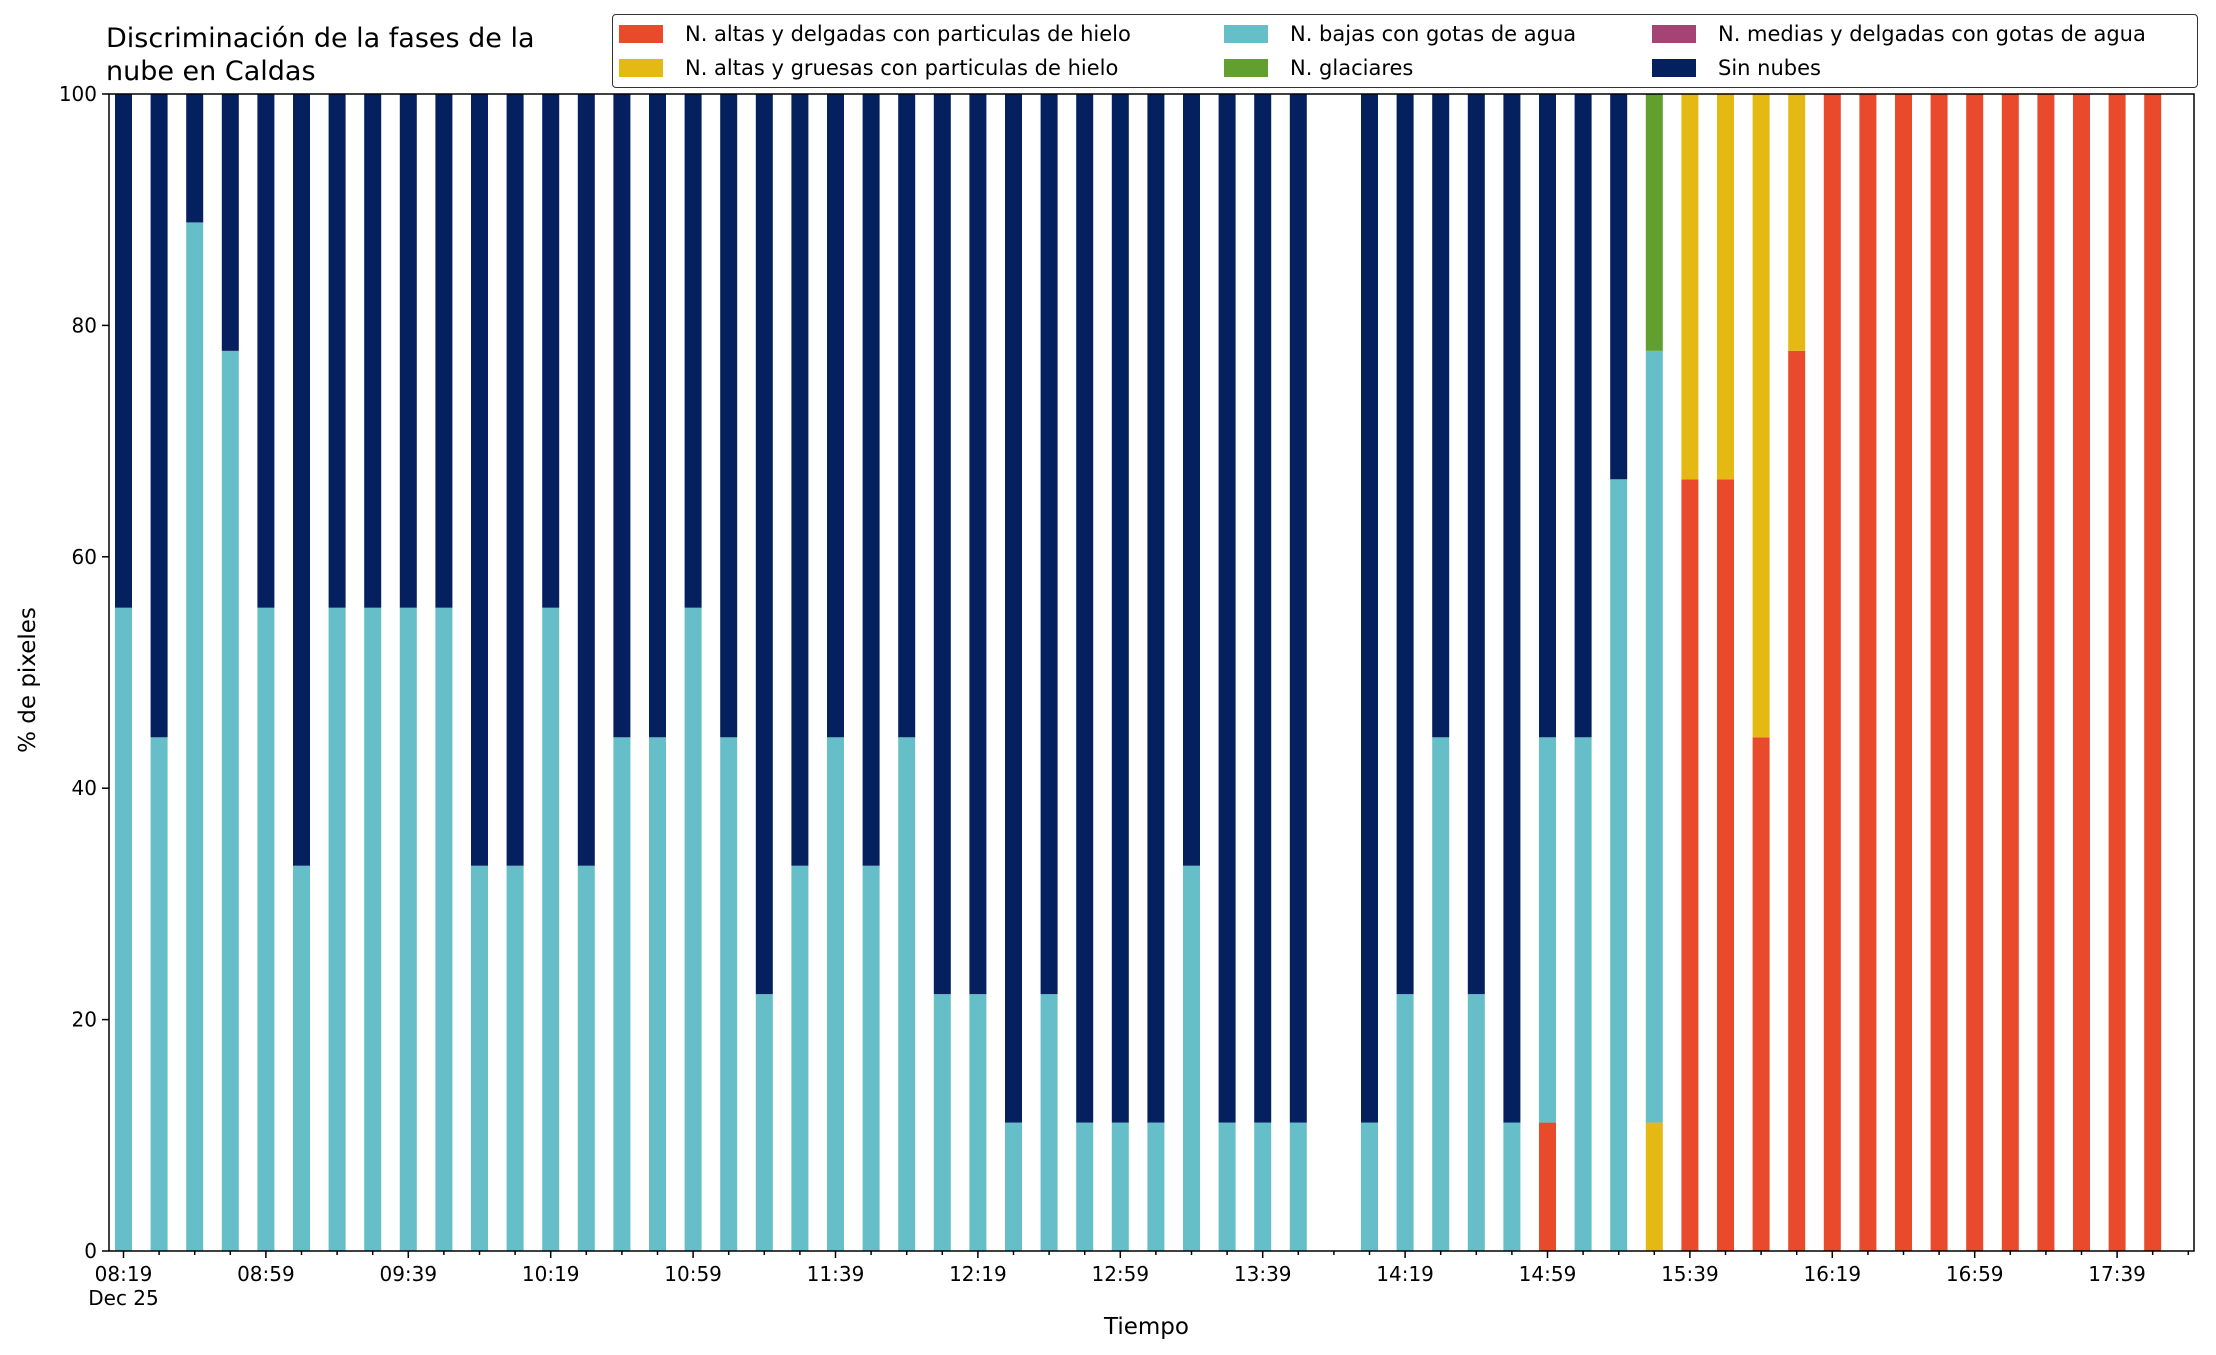  I want to click on x-tick-label: 16:59, so click(1975, 1274).